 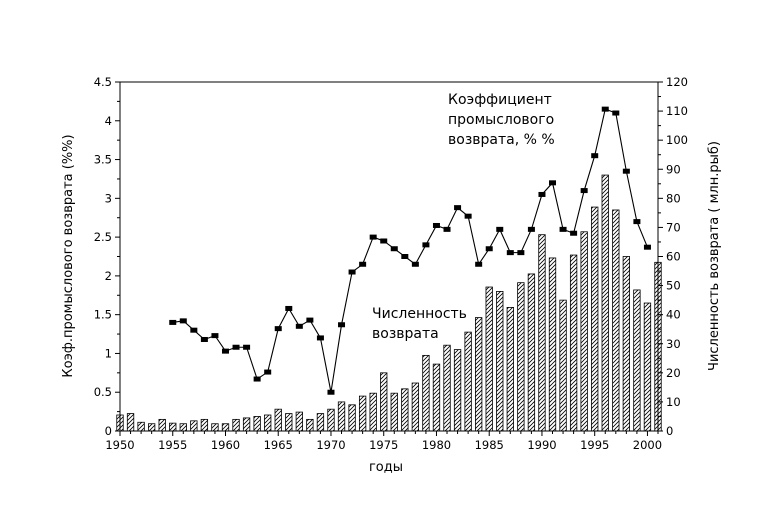 What do you see at coordinates (68, 255) in the screenshot?
I see `y-axis-left-title: Коэф.промыслового возврата (%%)` at bounding box center [68, 255].